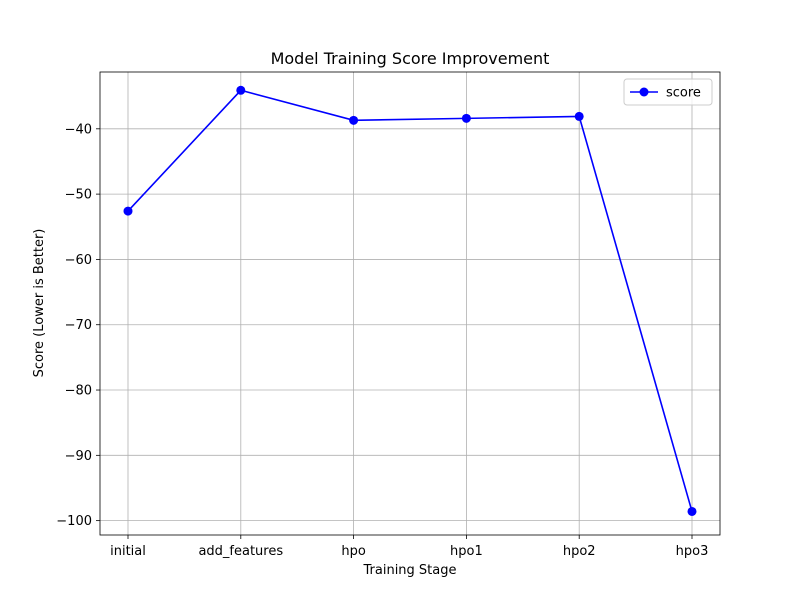 This screenshot has width=800, height=604. Describe the element at coordinates (241, 90) in the screenshot. I see `data-point-add_features` at that location.